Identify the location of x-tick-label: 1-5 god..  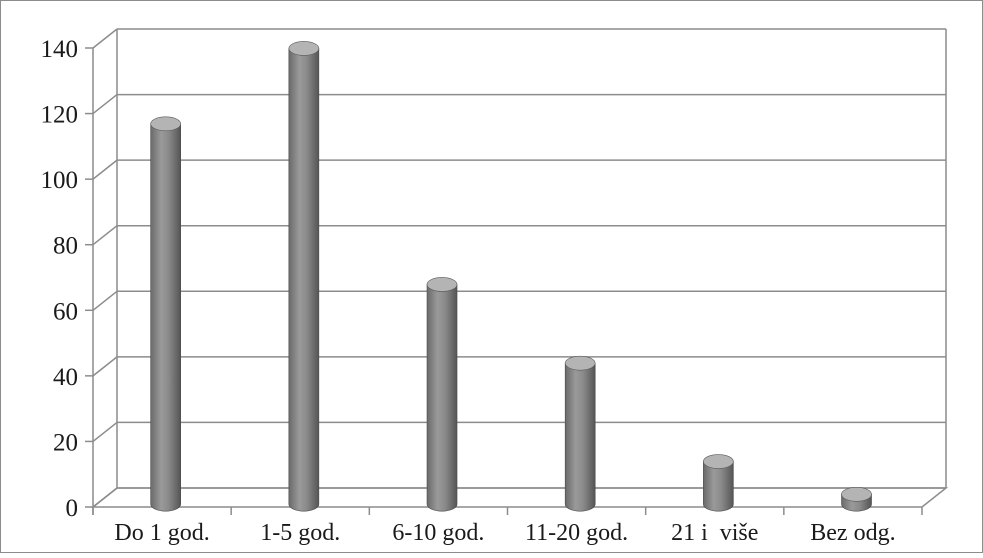
(300, 533).